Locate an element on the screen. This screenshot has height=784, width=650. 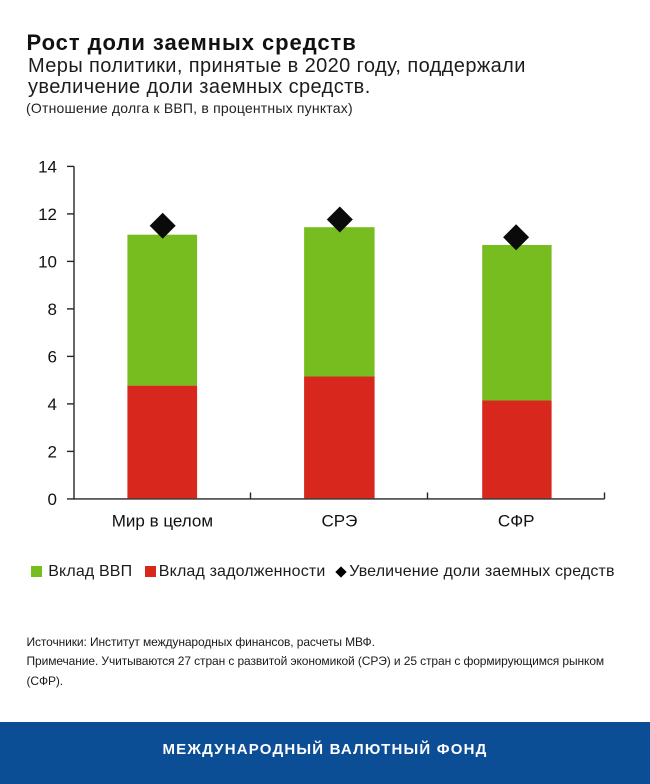
svg-text: 14 is located at coordinates (47, 167).